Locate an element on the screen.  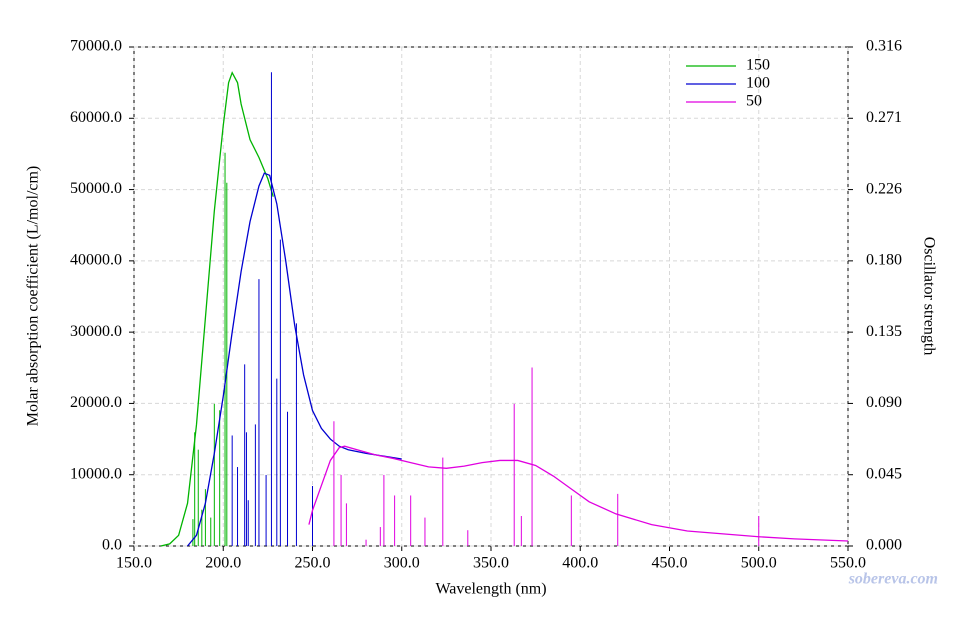
y2-tick-label: 0.316 is located at coordinates (884, 46).